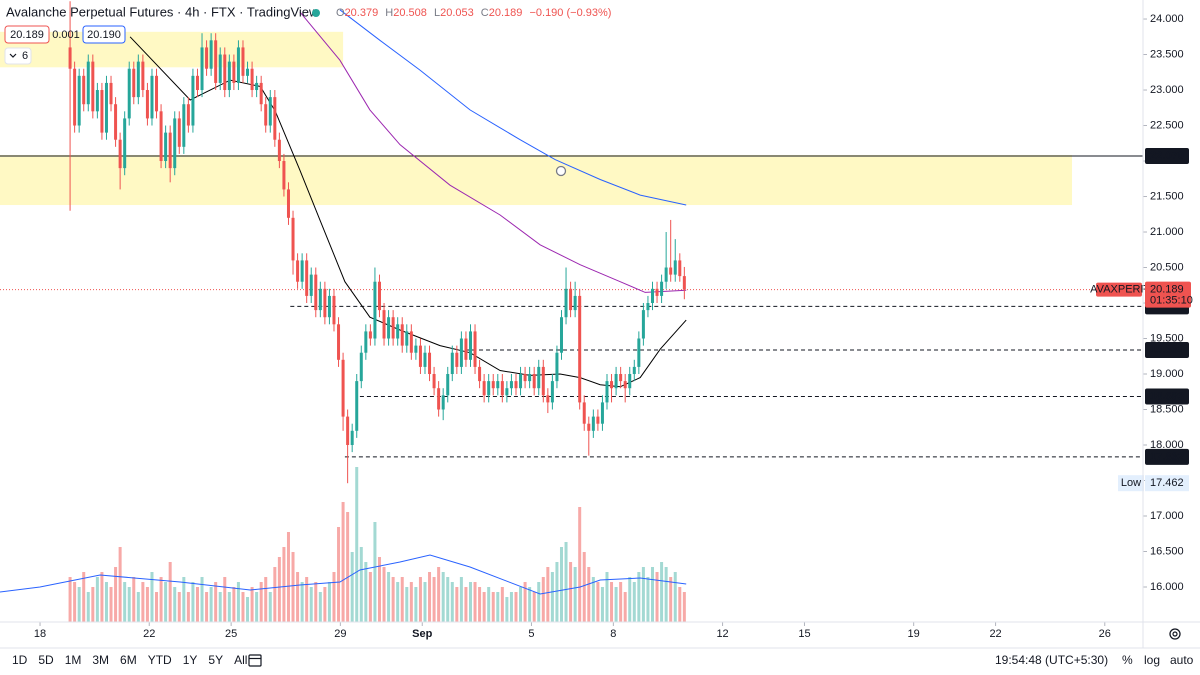 This screenshot has width=1200, height=675. I want to click on y-tick-label: 18.500, so click(1167, 409).